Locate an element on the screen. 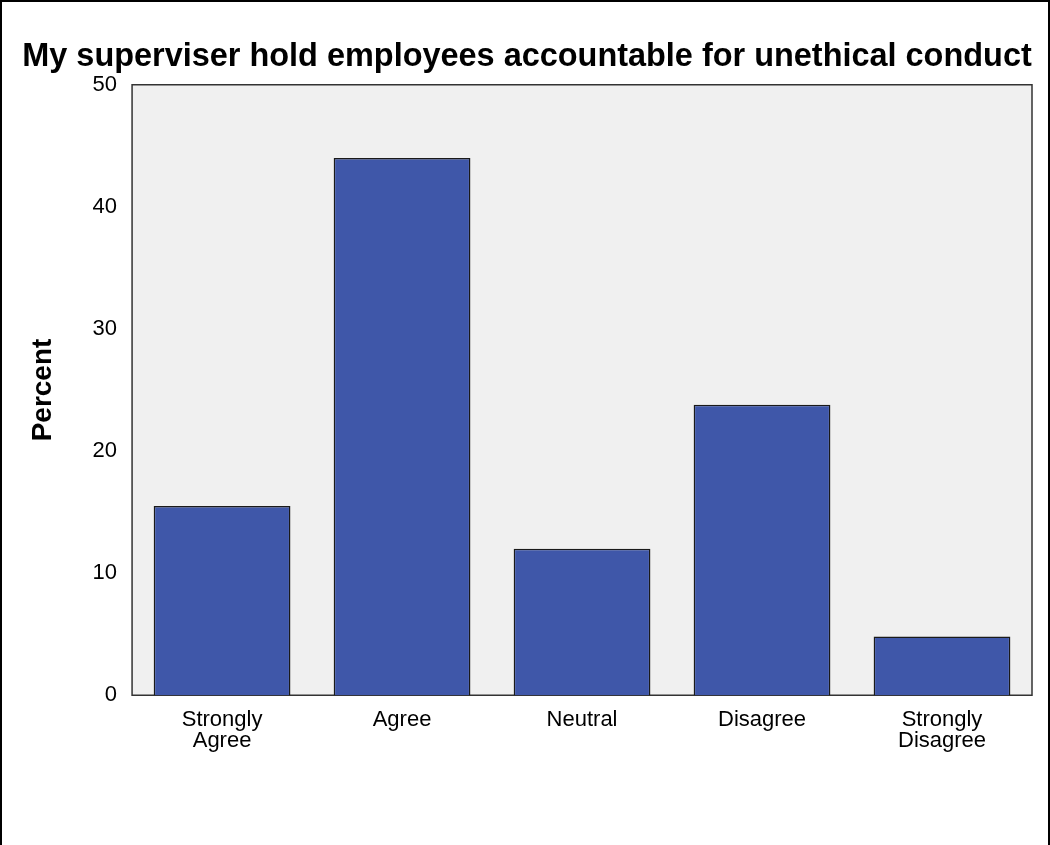 This screenshot has height=845, width=1050. x-tick-label: Agree is located at coordinates (402, 718).